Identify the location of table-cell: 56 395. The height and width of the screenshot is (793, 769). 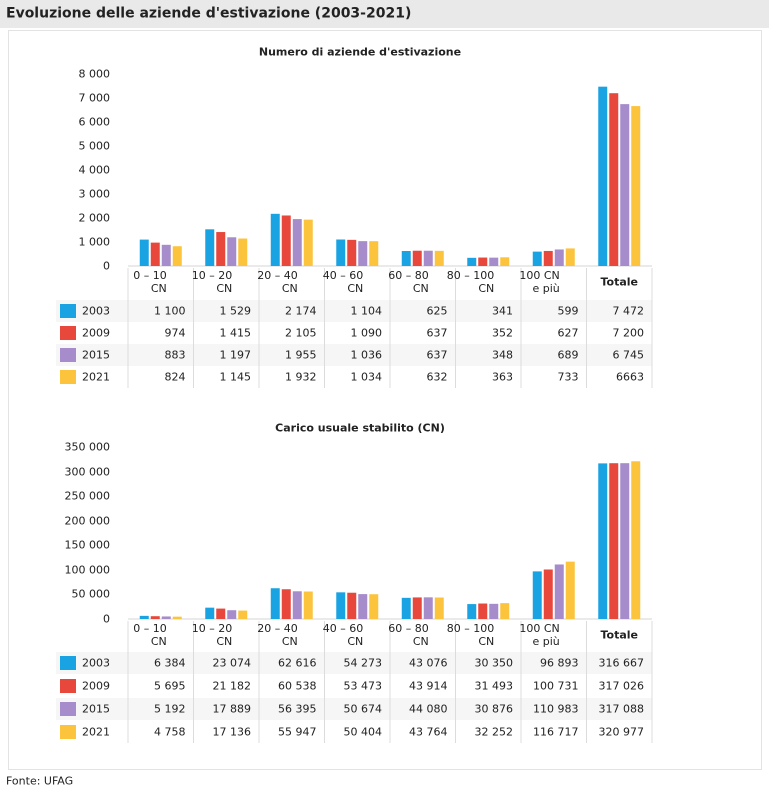
(297, 709).